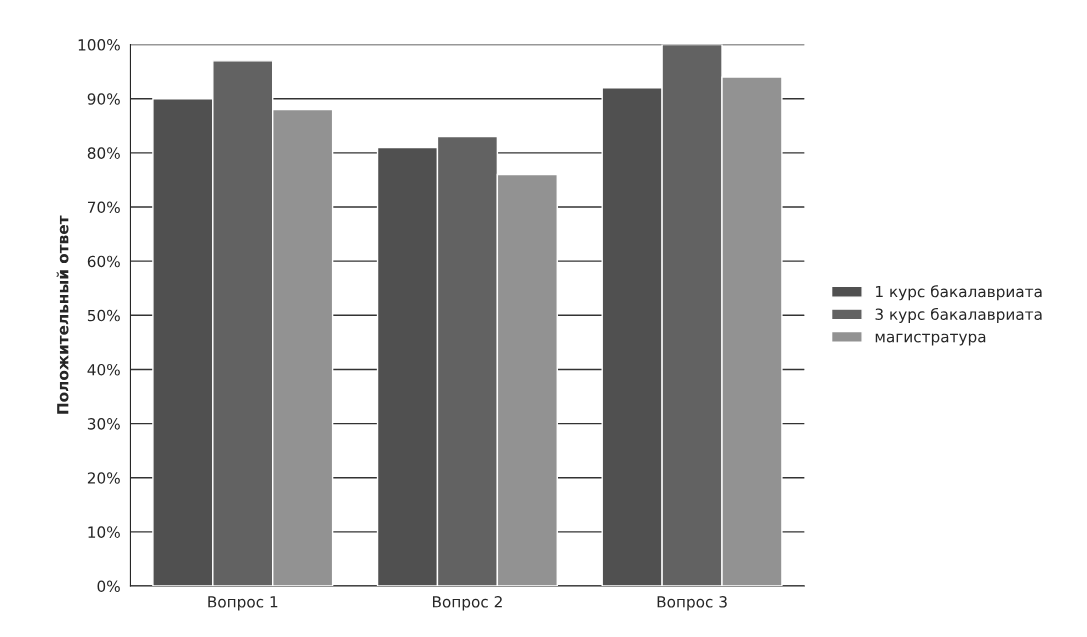 This screenshot has height=637, width=1087. I want to click on y-tick-label: 100%, so click(99, 45).